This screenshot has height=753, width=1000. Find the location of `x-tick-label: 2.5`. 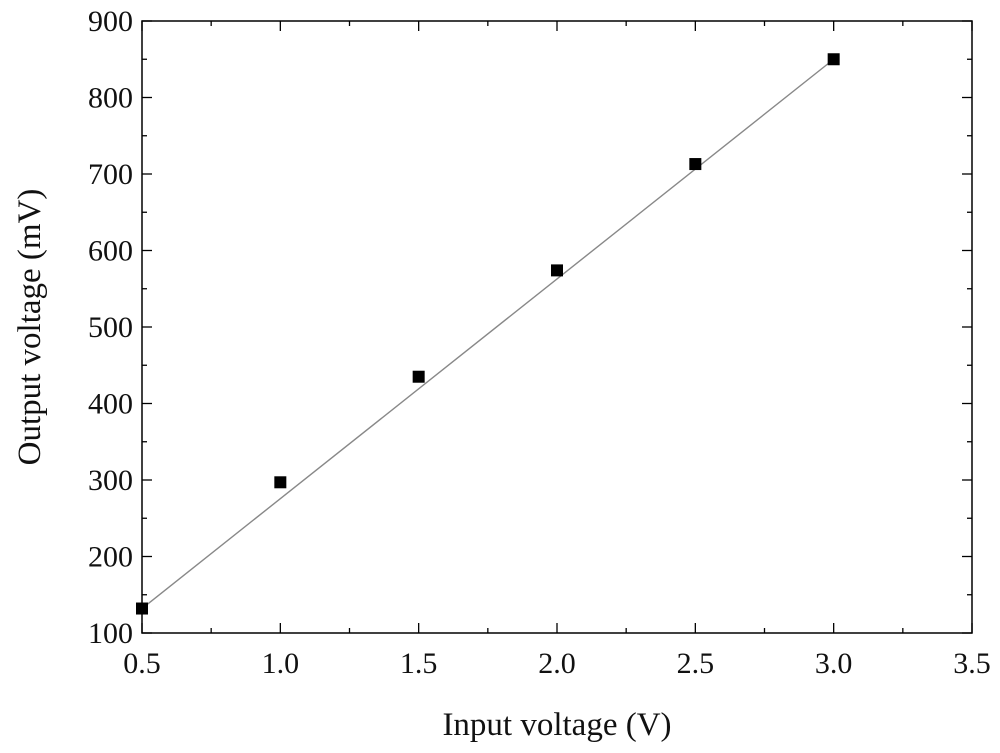

x-tick-label: 2.5 is located at coordinates (696, 663).